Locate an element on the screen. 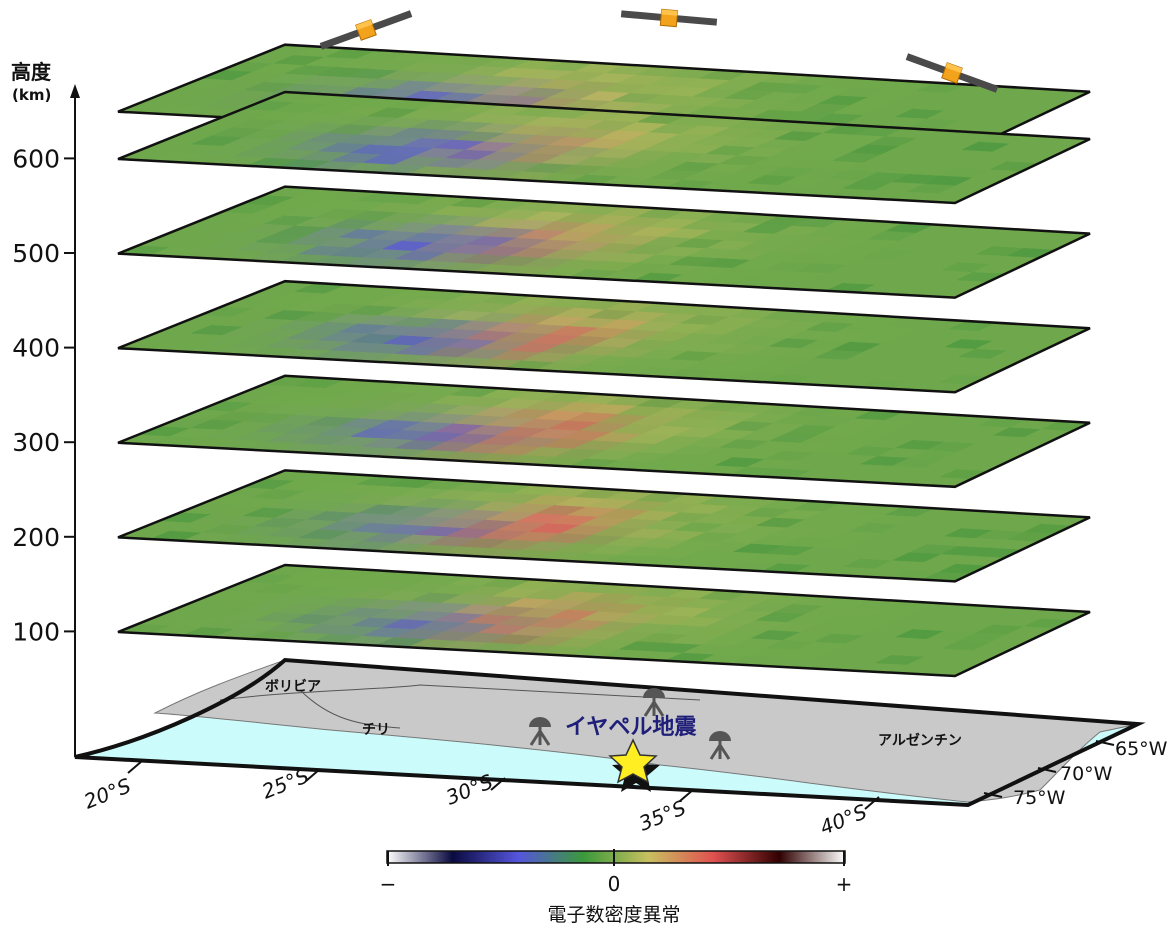 The image size is (1174, 929). longitude-label: 75°W is located at coordinates (1039, 798).